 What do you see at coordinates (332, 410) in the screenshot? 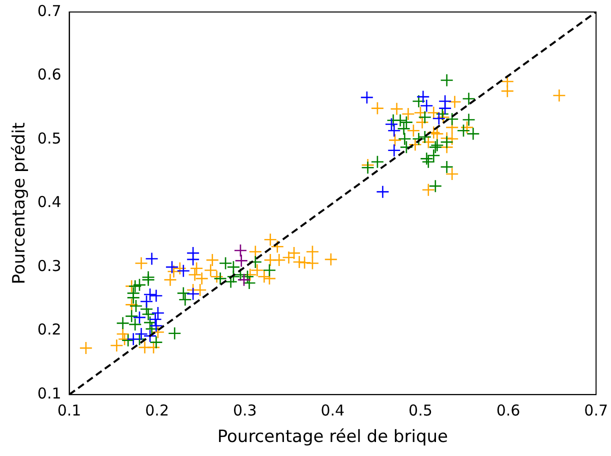
I see `x-tick-label: 0.4` at bounding box center [332, 410].